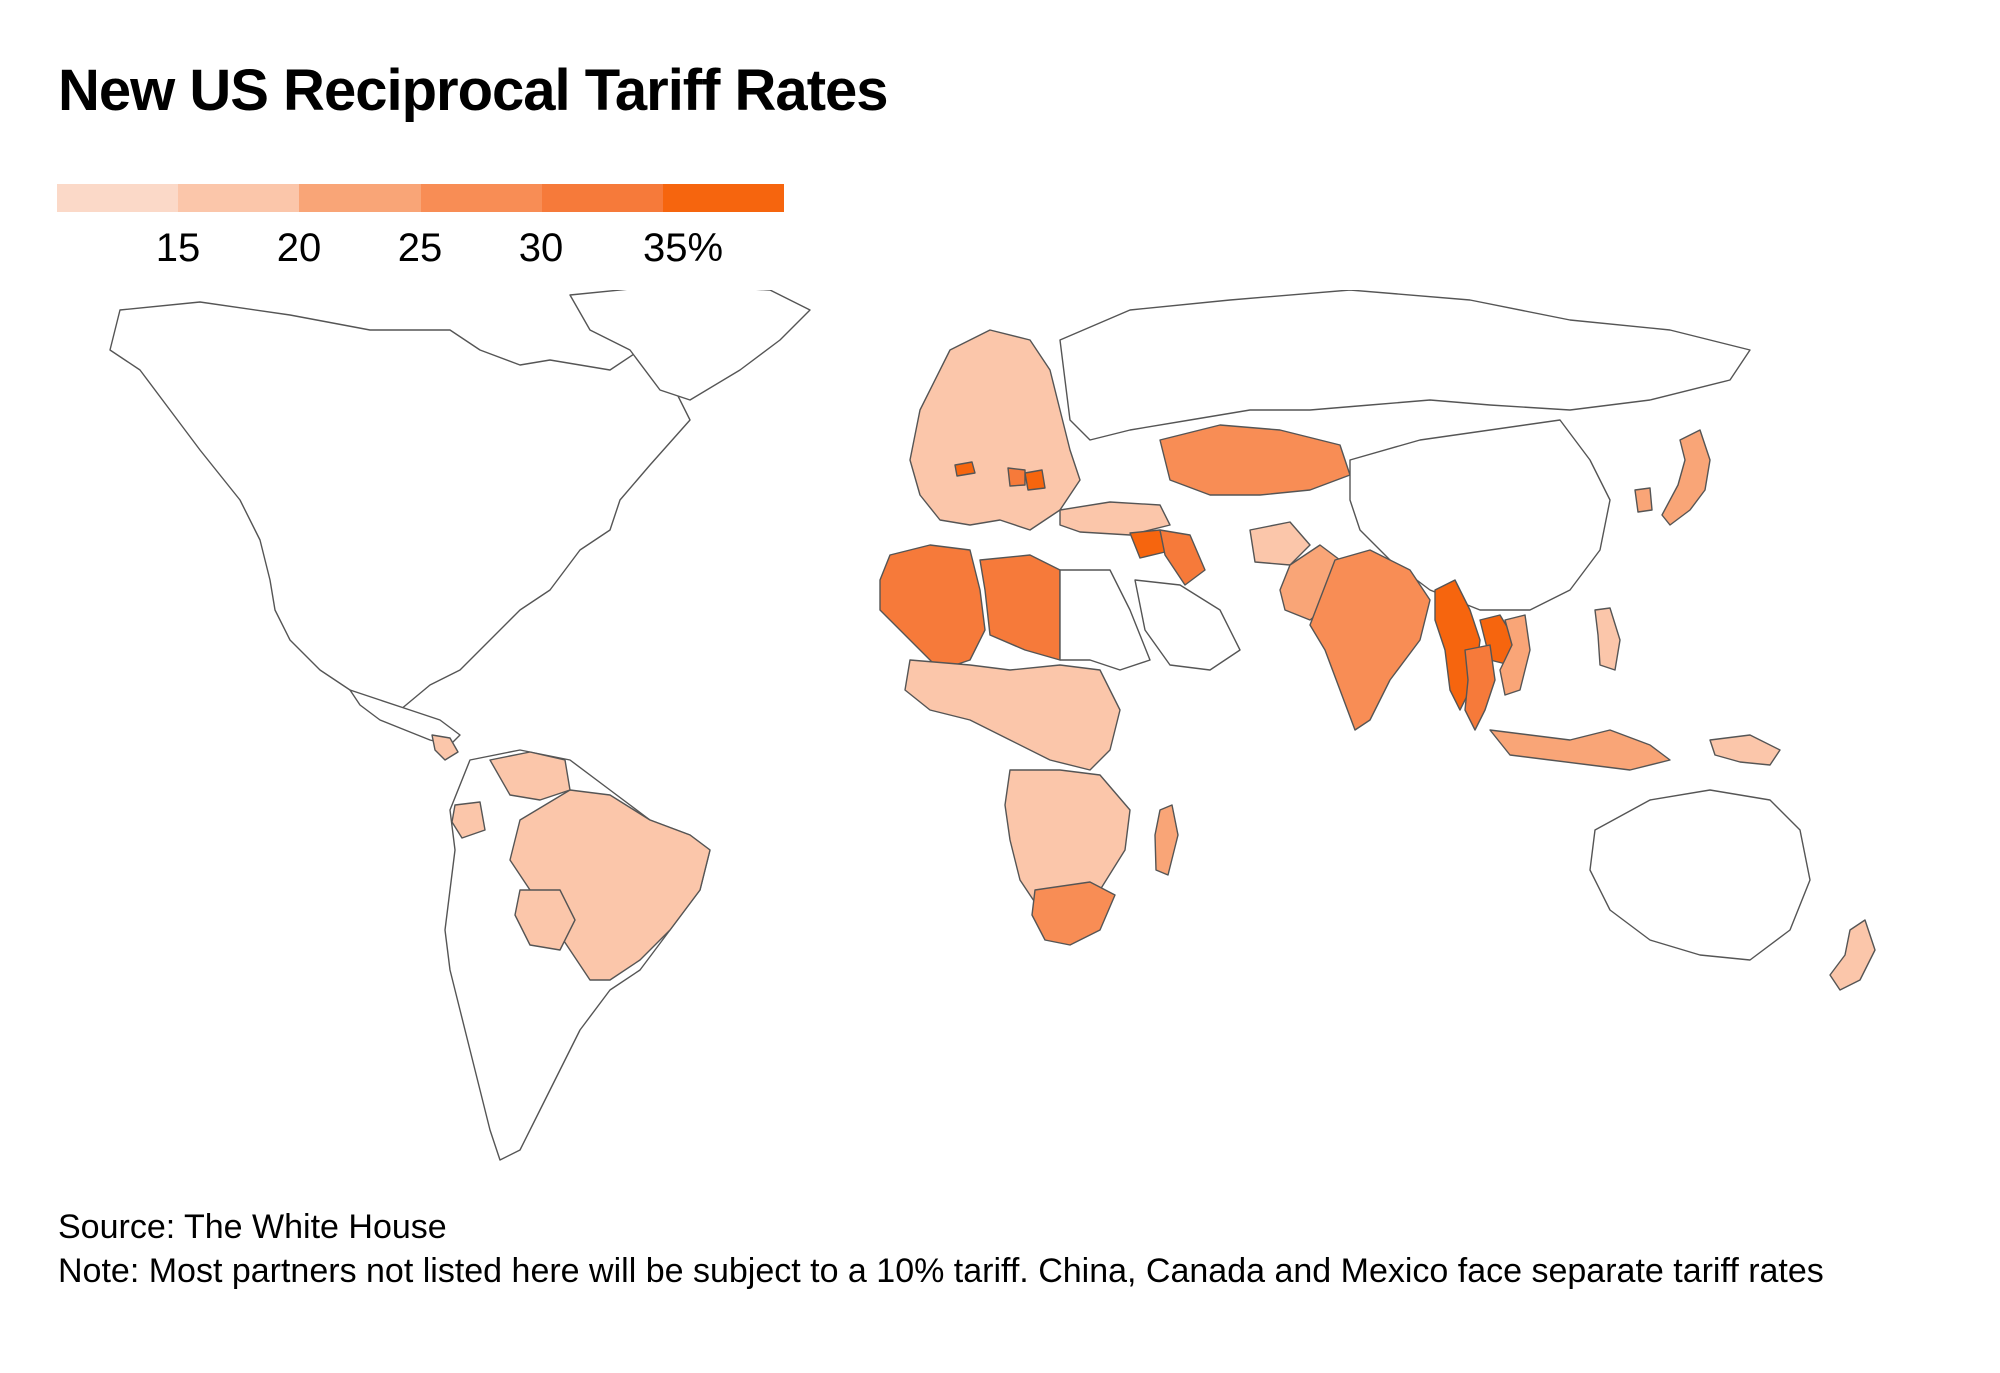 Image resolution: width=2000 pixels, height=1373 pixels. What do you see at coordinates (1012, 715) in the screenshot?
I see `region-central-africa` at bounding box center [1012, 715].